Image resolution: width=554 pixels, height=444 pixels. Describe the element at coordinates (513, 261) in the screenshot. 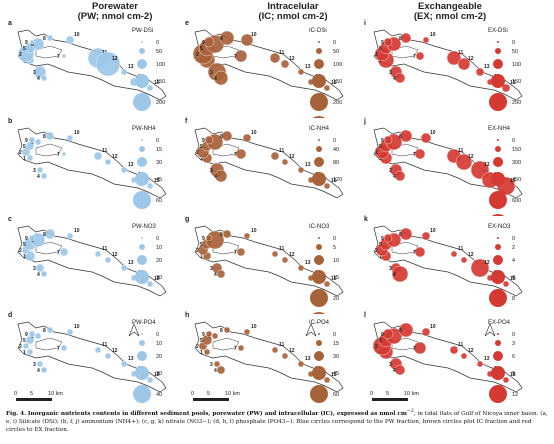

I see `legend-value: 4` at that location.